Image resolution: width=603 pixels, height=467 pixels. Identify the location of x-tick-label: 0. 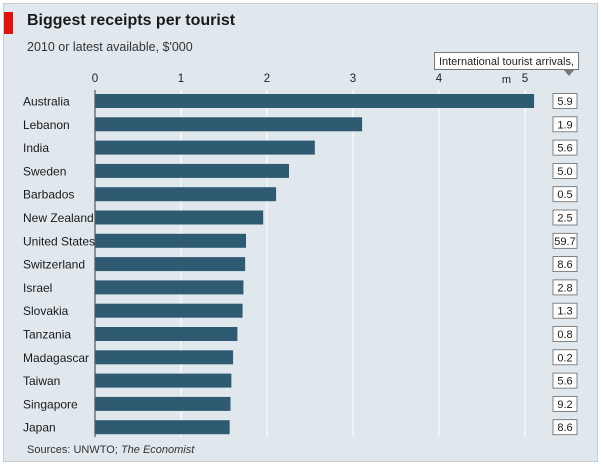
(95, 79).